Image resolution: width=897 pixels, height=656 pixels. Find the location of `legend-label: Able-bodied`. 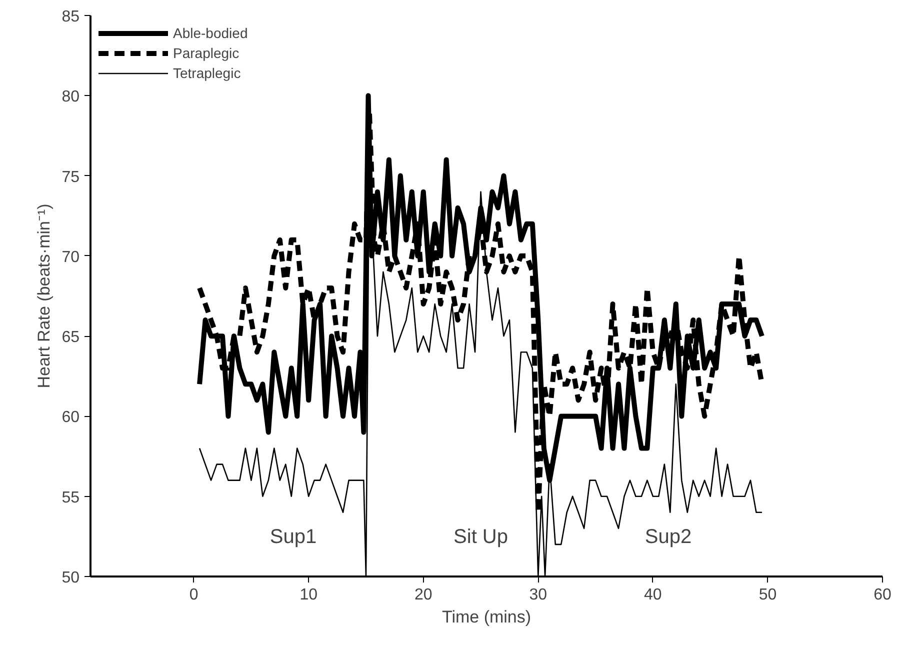

legend-label: Able-bodied is located at coordinates (210, 33).